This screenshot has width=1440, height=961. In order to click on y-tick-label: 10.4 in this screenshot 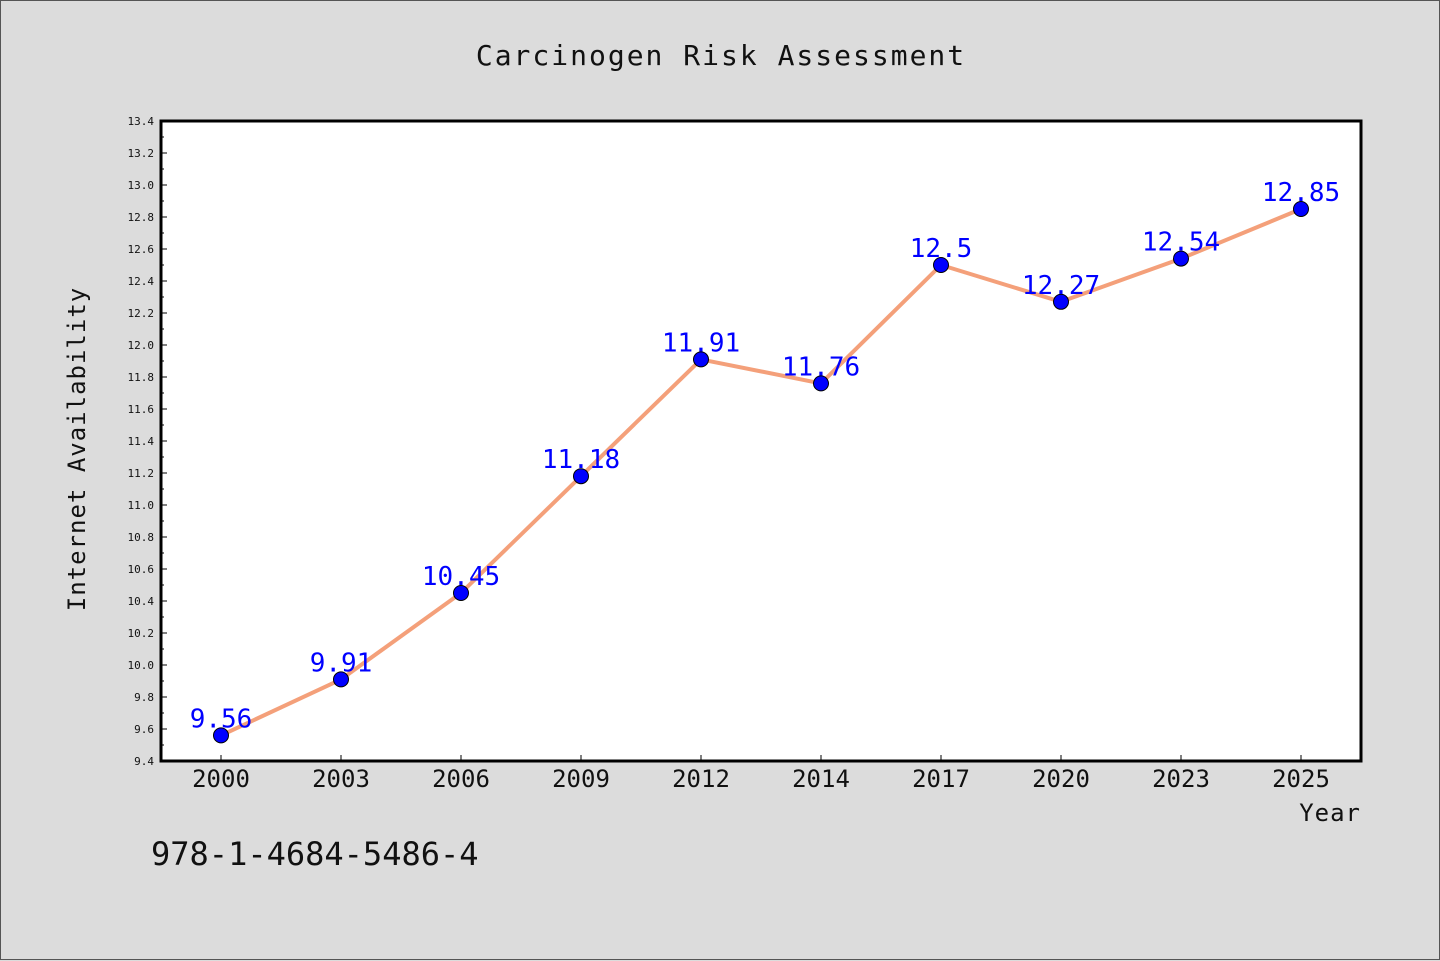, I will do `click(141, 601)`.